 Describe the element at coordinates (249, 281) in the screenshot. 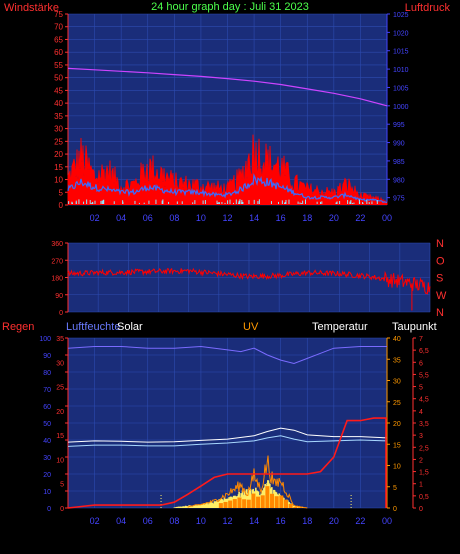

I see `wind-direction-line` at that location.